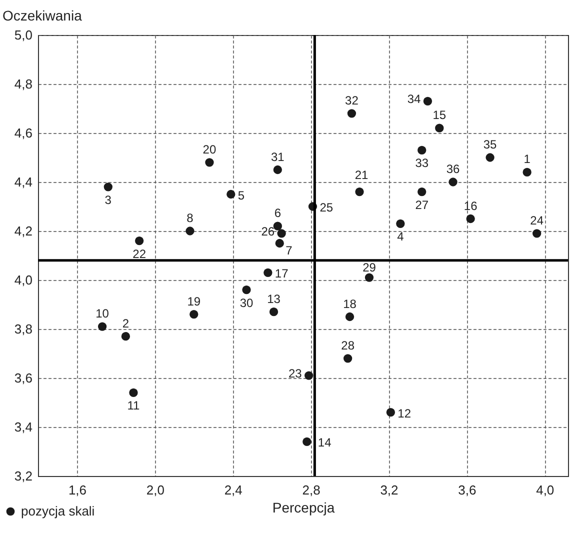  Describe the element at coordinates (527, 159) in the screenshot. I see `annotation: 1` at that location.